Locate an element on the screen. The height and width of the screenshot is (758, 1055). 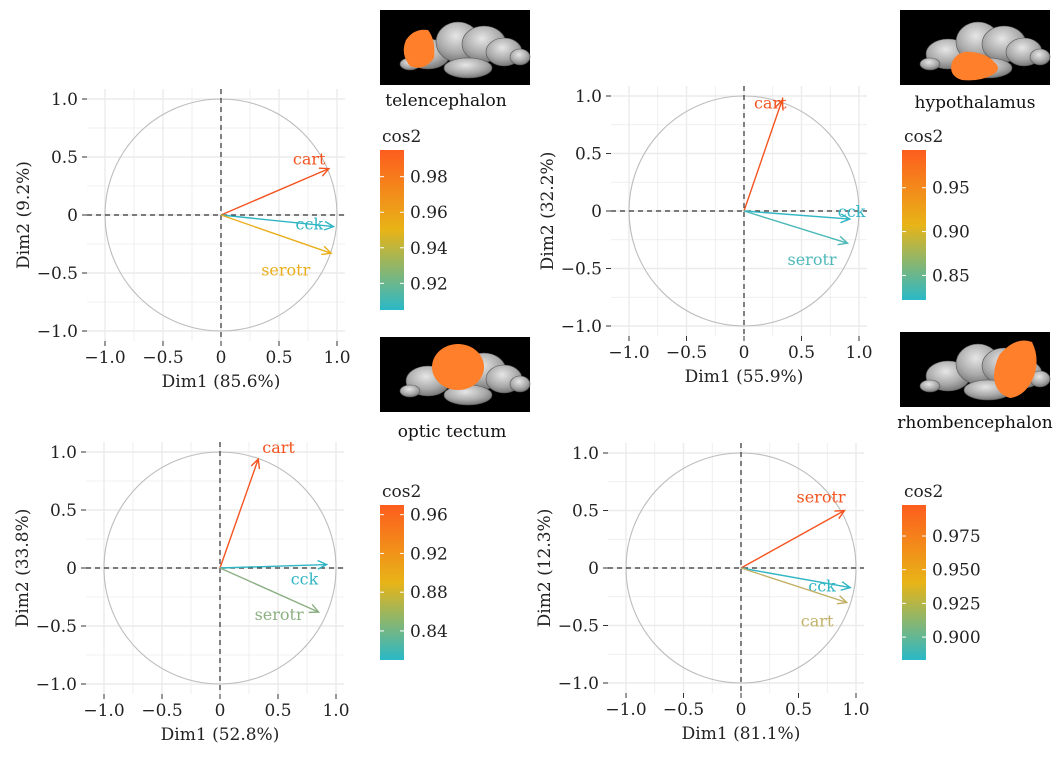
colorbar-label: 0.925 is located at coordinates (956, 604).